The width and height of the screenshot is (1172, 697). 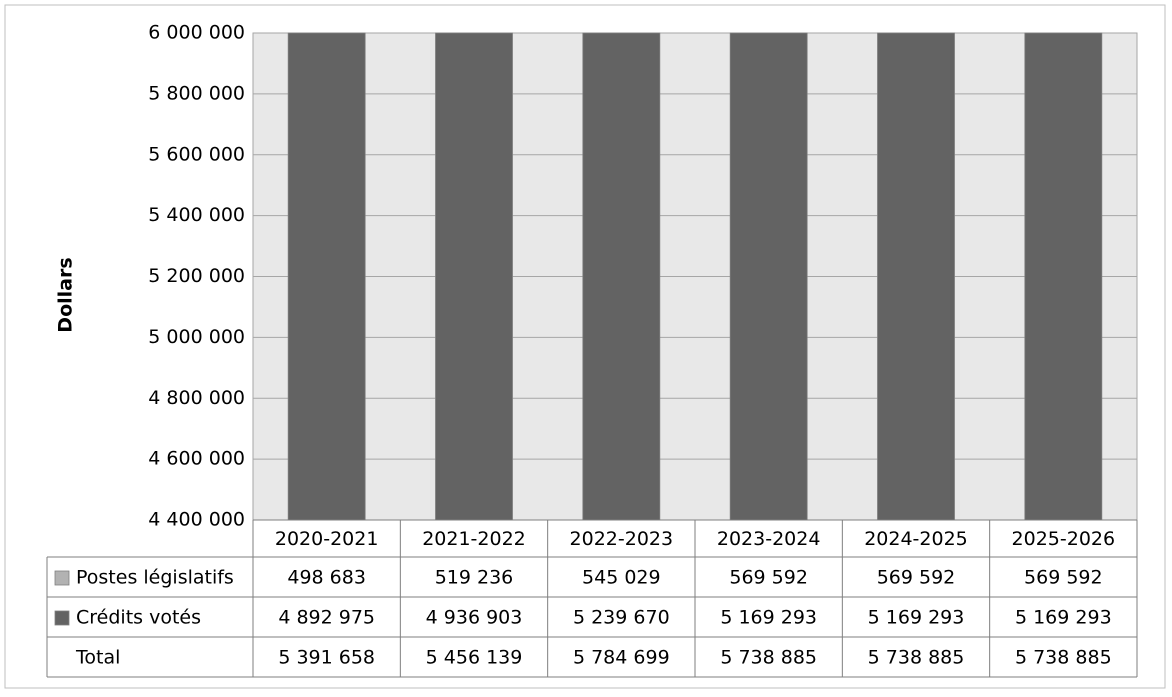 What do you see at coordinates (769, 539) in the screenshot?
I see `x-tick-label: 2023-2024` at bounding box center [769, 539].